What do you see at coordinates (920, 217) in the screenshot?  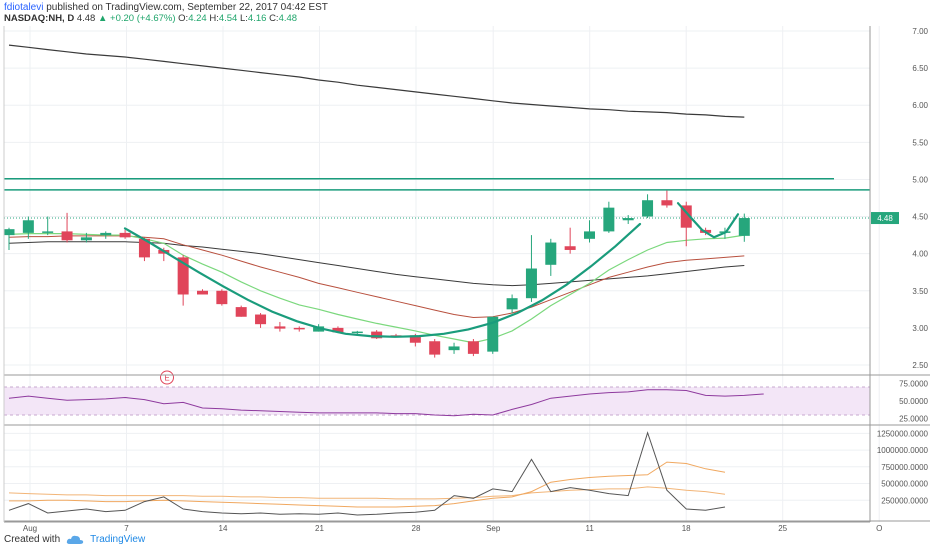 I see `price-tick-label: 4.50` at bounding box center [920, 217].